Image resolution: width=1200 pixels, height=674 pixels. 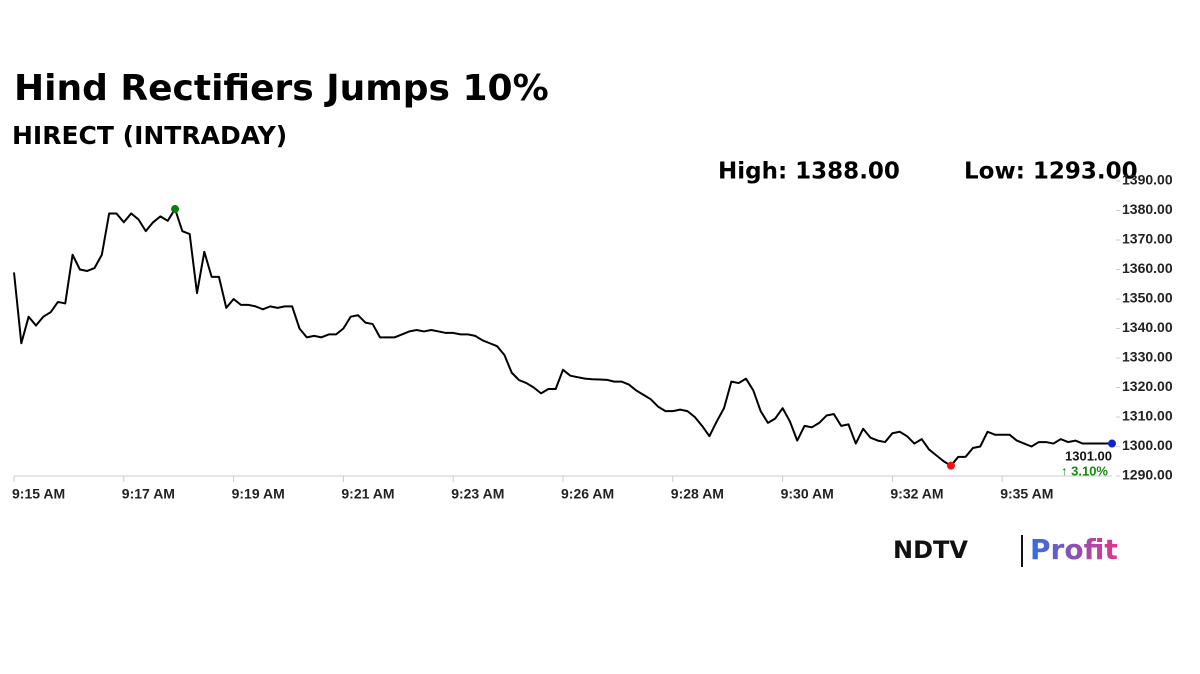 What do you see at coordinates (1147, 327) in the screenshot?
I see `y-tick-label: 1340.00` at bounding box center [1147, 327].